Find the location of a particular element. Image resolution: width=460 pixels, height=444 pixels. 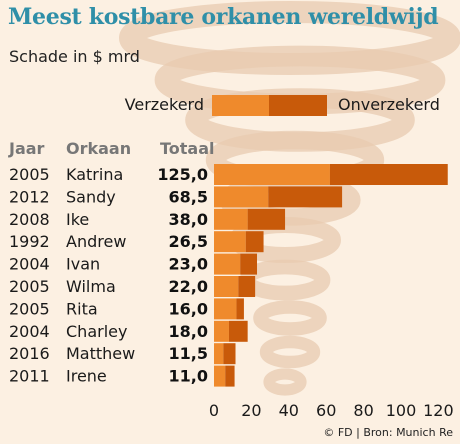

row-name: Rita is located at coordinates (82, 308).